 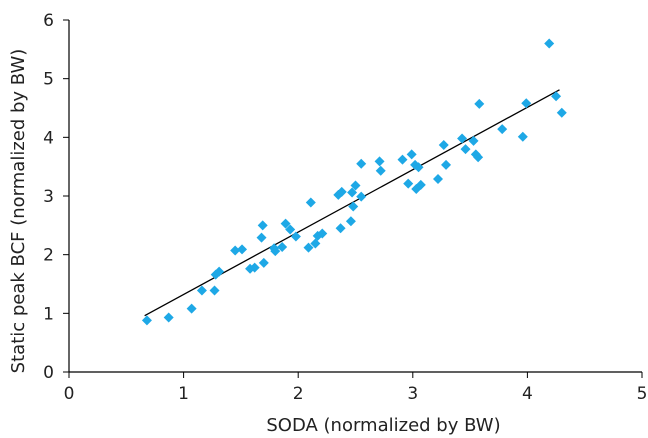 What do you see at coordinates (642, 394) in the screenshot?
I see `x-tick-label: 5` at bounding box center [642, 394].